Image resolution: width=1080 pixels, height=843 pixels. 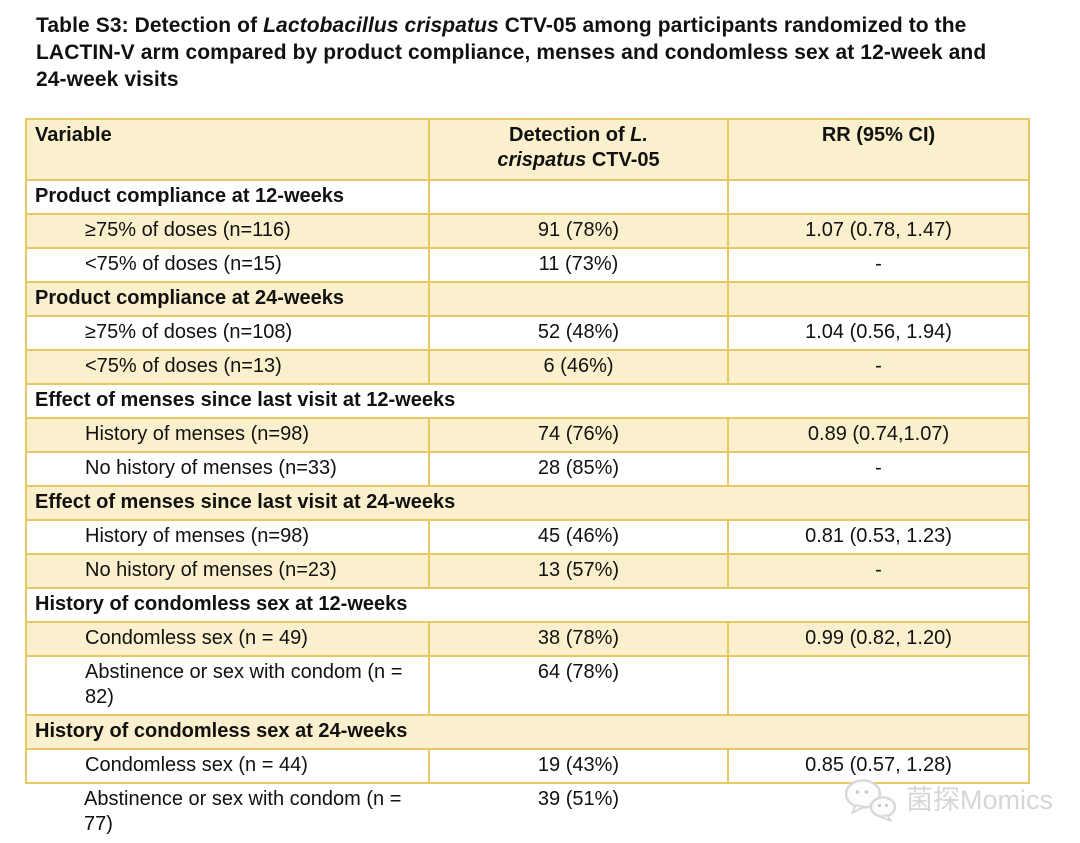 What do you see at coordinates (578, 435) in the screenshot?
I see `detection-cell: 74 (76%)` at bounding box center [578, 435].